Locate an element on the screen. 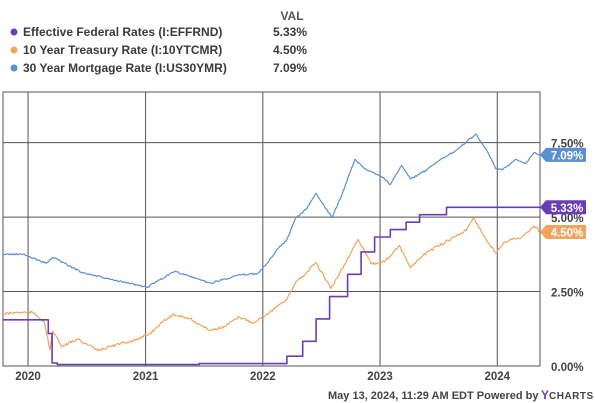 The image size is (595, 403). y-tick-label: 2.50% is located at coordinates (567, 294).